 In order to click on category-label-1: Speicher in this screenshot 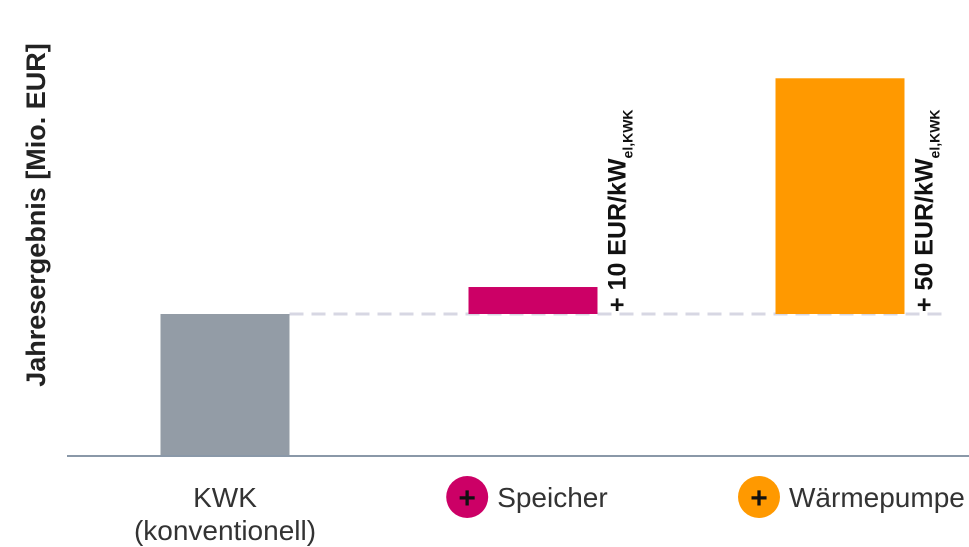, I will do `click(552, 497)`.